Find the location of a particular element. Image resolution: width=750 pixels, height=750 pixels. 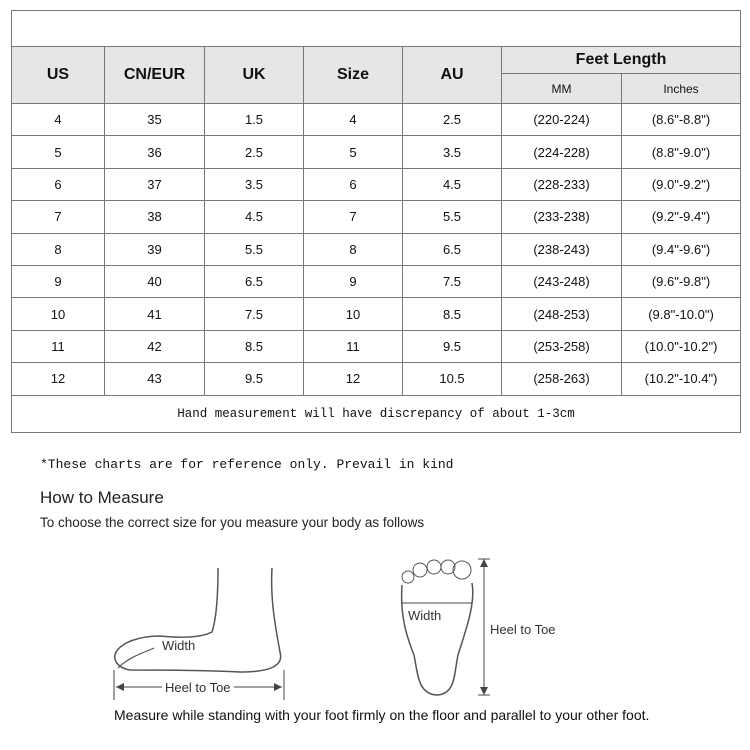

cell-cn-eur: 42 is located at coordinates (154, 346).